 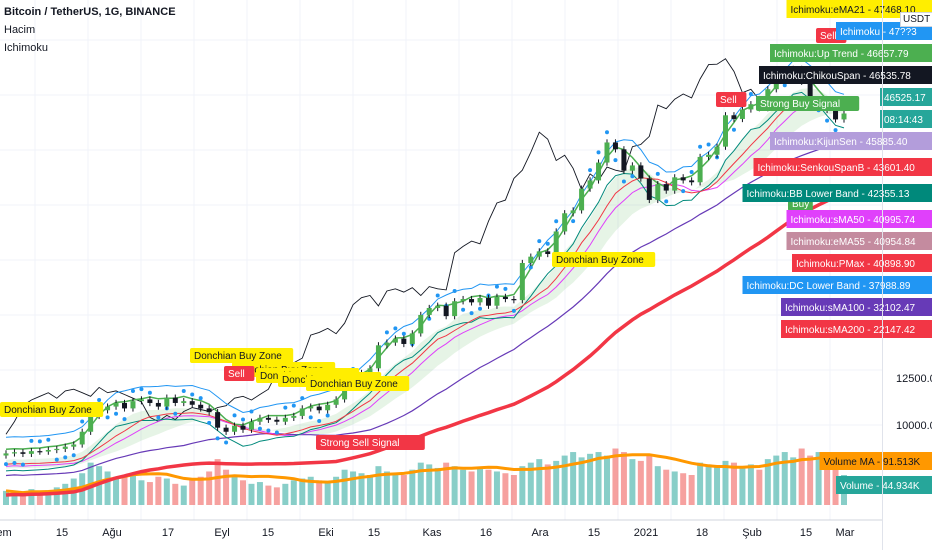 I want to click on y-tick-label: 10000.00, so click(x=914, y=426).